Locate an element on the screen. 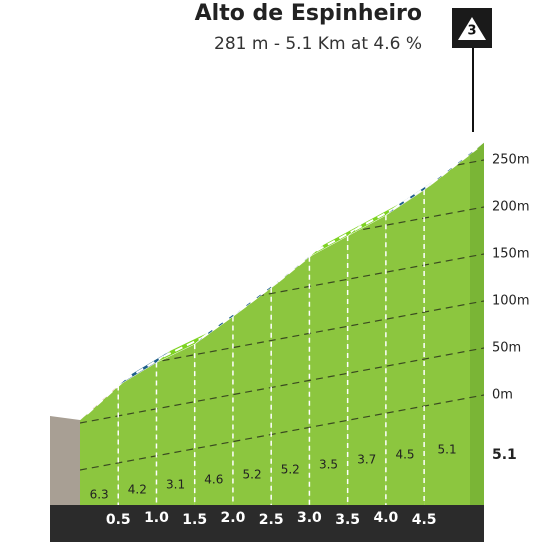  x-tick-label: 4.0 is located at coordinates (385, 518).